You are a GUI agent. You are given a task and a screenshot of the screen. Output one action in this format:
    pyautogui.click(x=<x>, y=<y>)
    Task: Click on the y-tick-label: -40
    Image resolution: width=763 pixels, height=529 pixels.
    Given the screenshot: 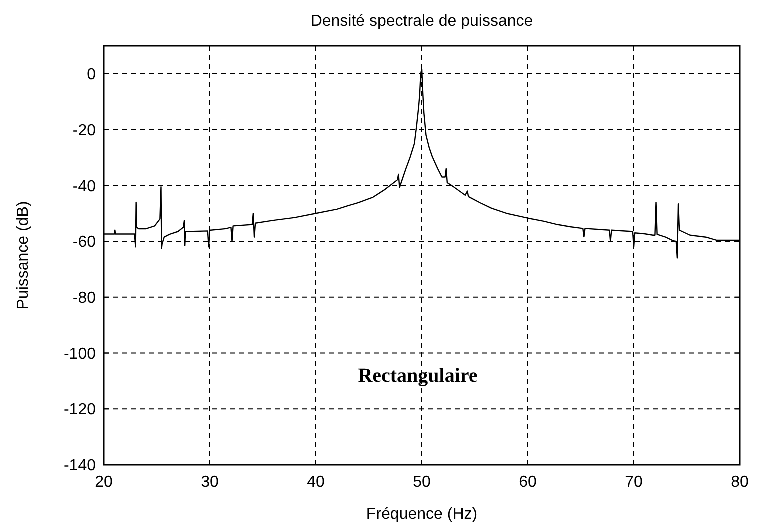 What is the action you would take?
    pyautogui.click(x=84, y=187)
    